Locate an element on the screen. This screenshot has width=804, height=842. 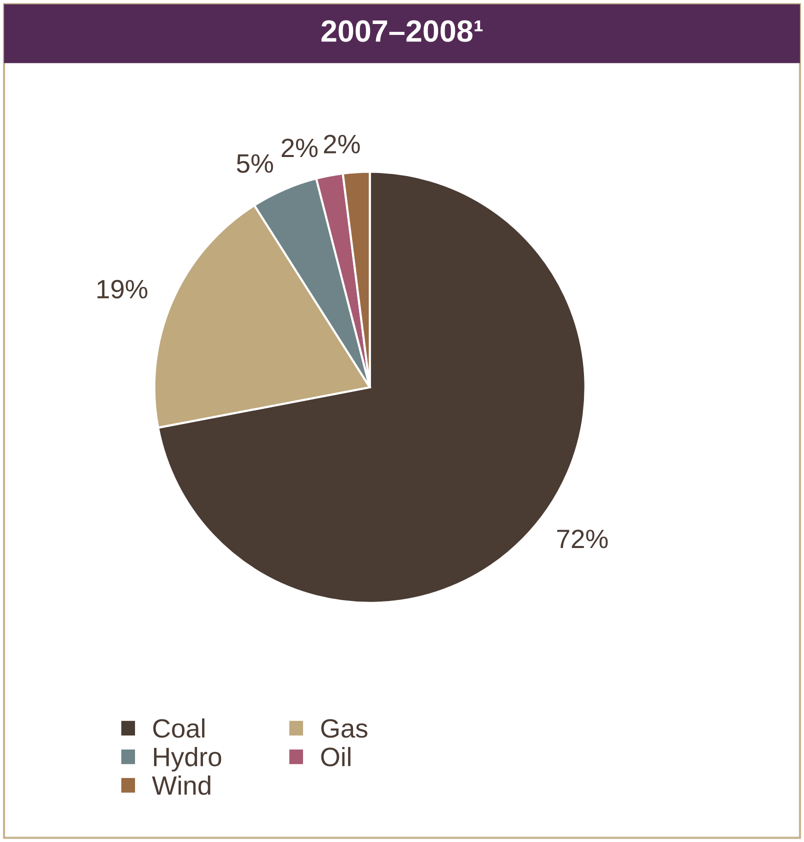
legend-label: Oil is located at coordinates (335, 756).